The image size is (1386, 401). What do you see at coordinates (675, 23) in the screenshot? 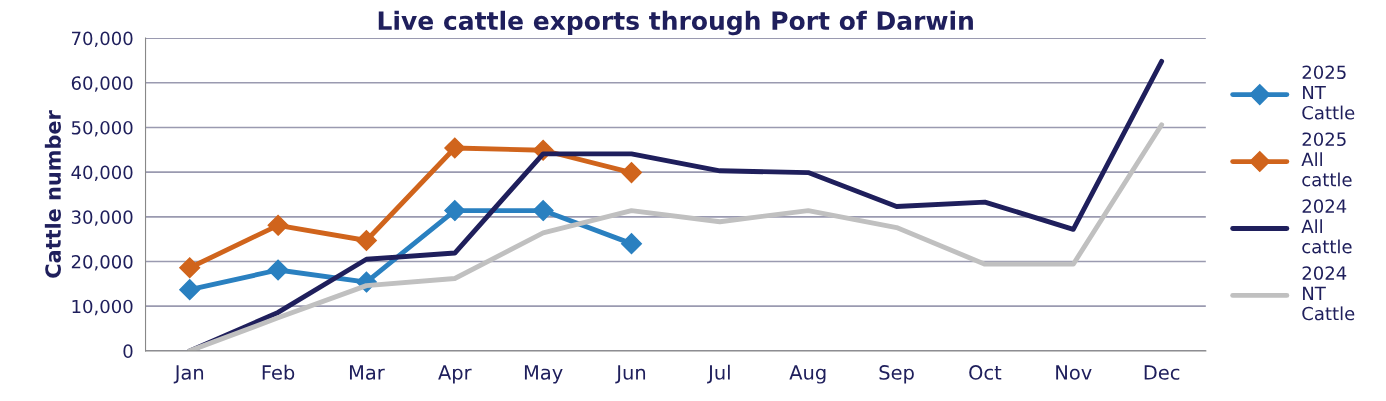
I see `chart-title: Live cattle exports through Port of Darwin` at bounding box center [675, 23].